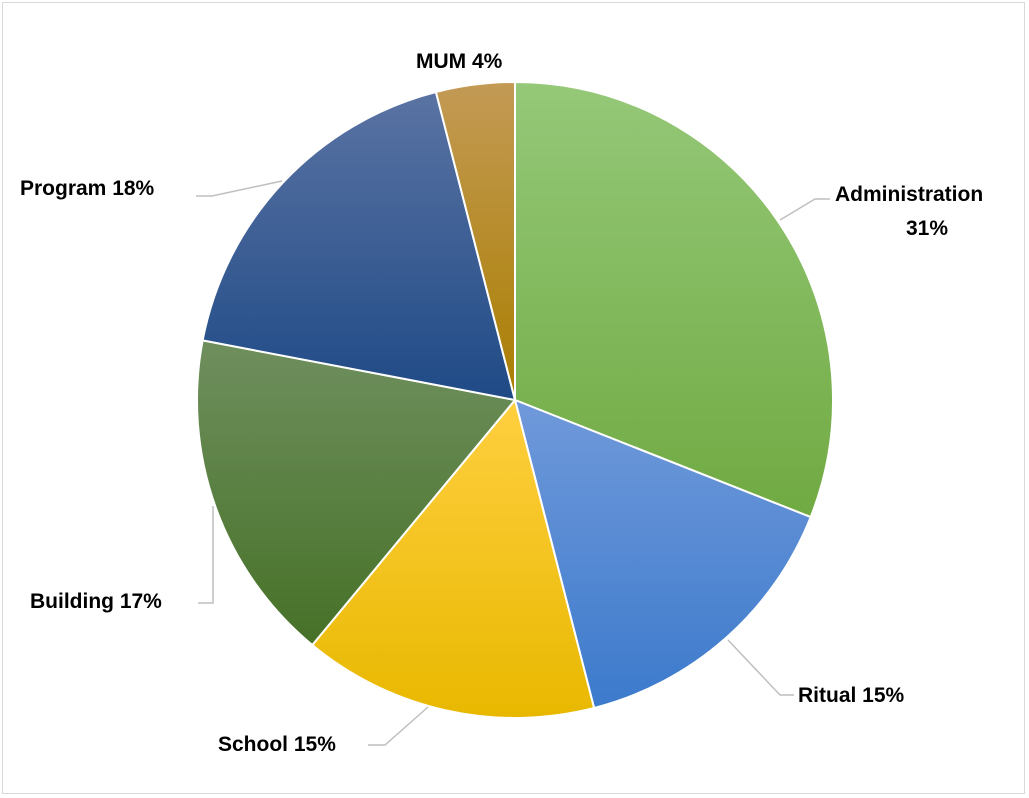 The width and height of the screenshot is (1029, 798). I want to click on leader-line-program, so click(239, 188).